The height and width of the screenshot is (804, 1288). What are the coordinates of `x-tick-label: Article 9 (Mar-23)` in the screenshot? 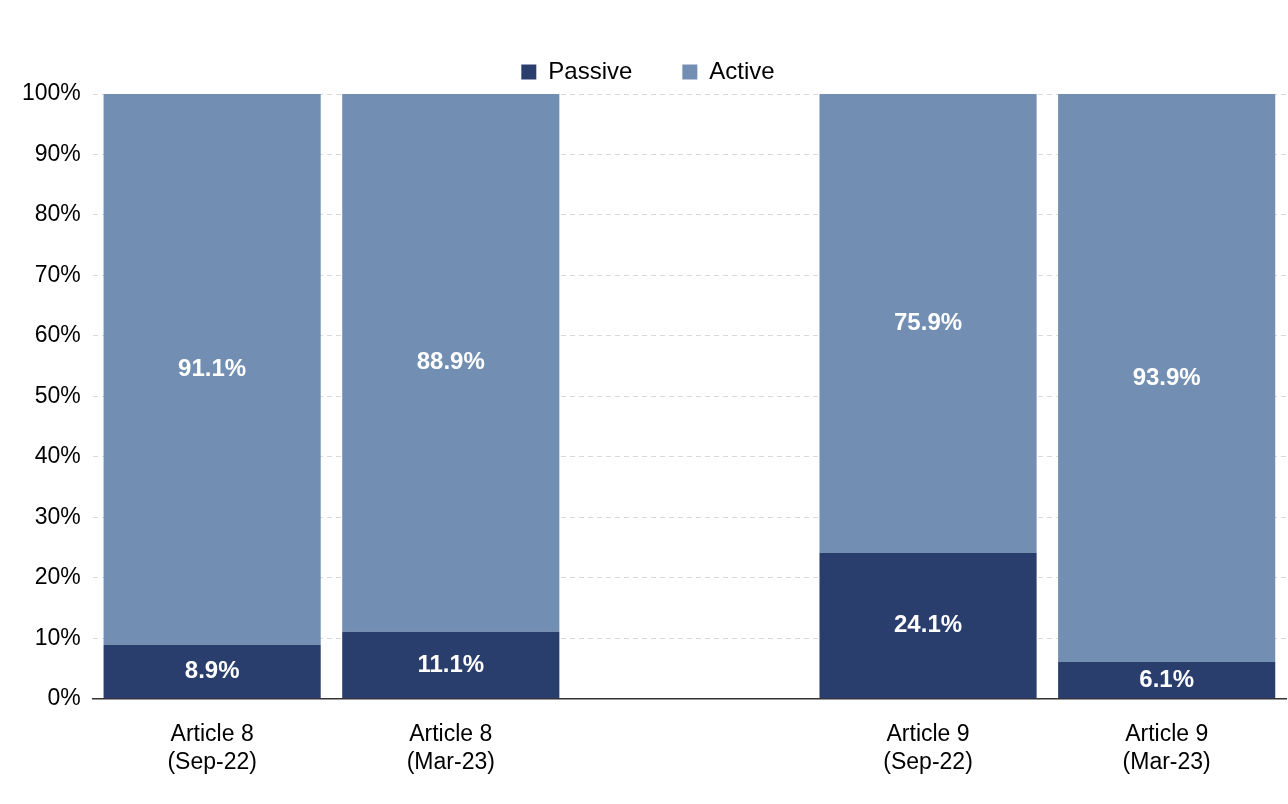 It's located at (1166, 746).